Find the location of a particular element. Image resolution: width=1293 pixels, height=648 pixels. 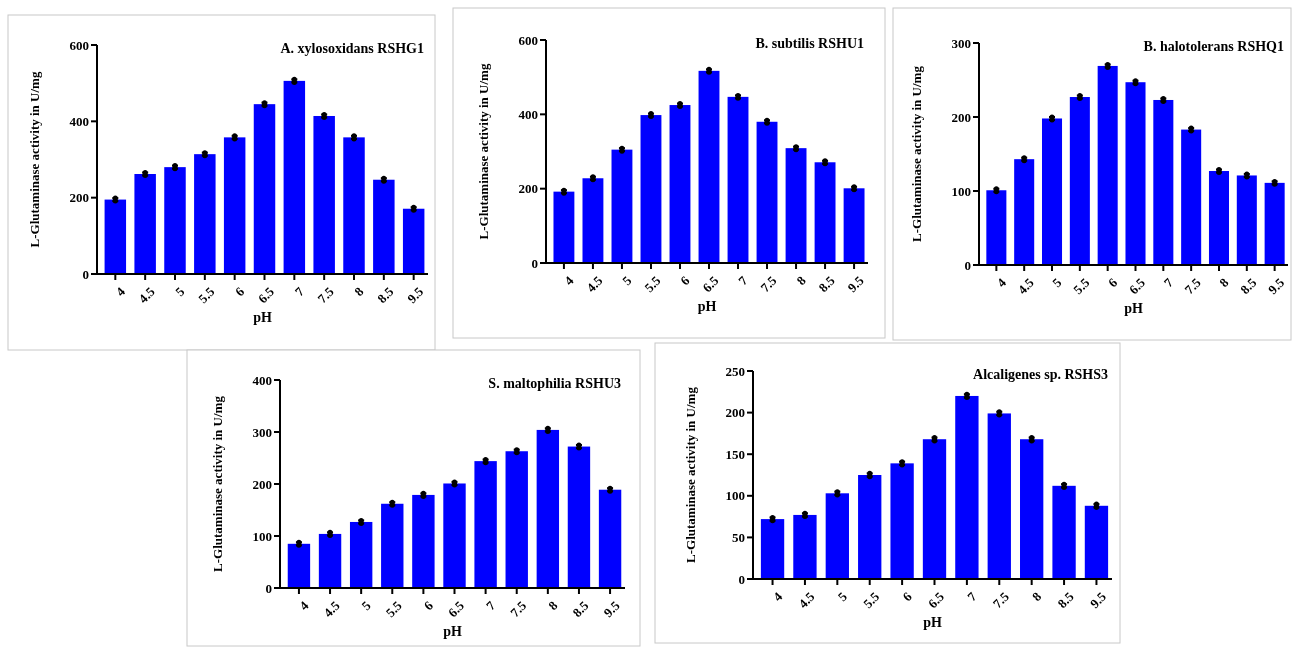

chart-title: B. subtilis RSHU1 is located at coordinates (809, 43).